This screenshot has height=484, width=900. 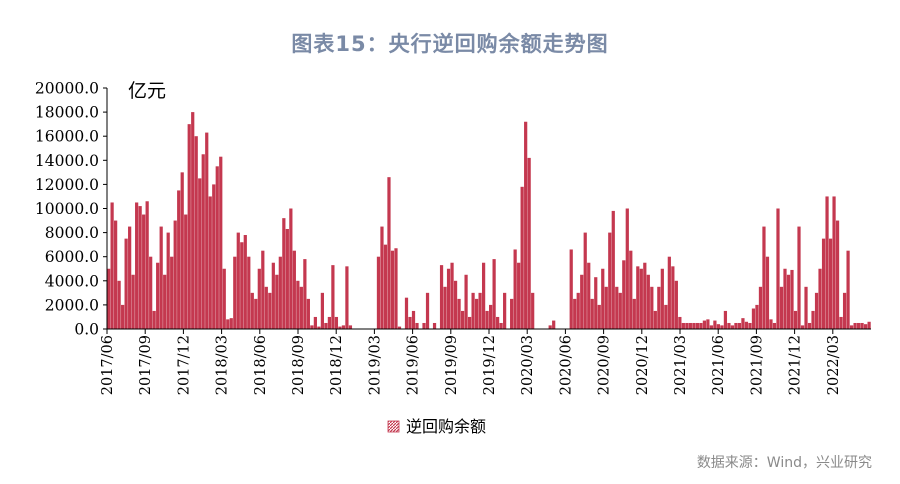 What do you see at coordinates (67, 209) in the screenshot?
I see `y-tick-label: 10000.0` at bounding box center [67, 209].